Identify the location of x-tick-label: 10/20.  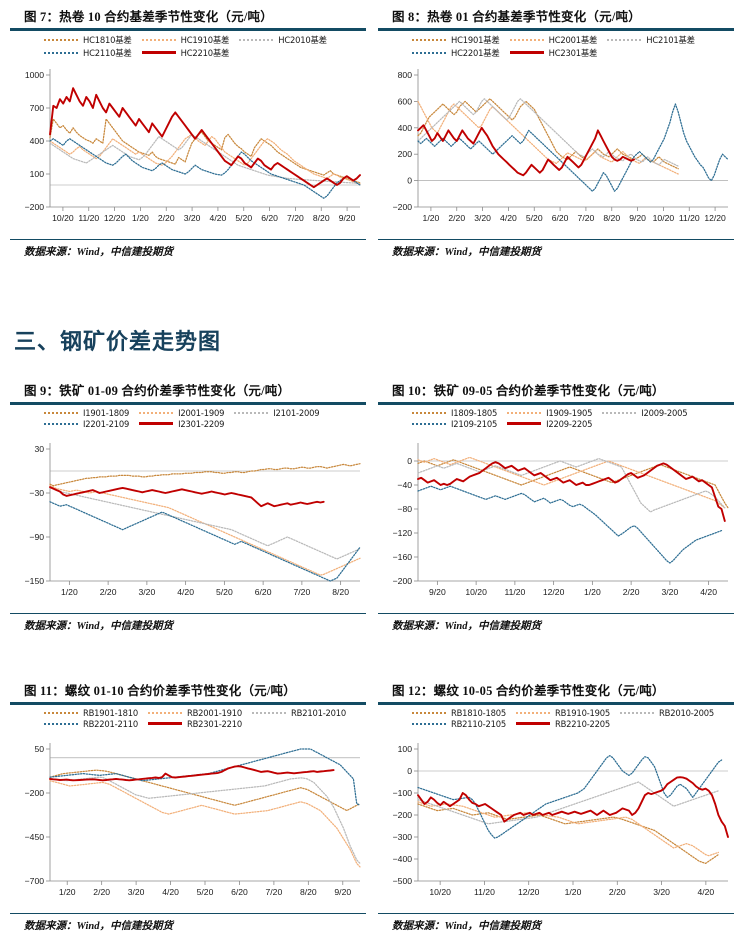
(476, 592).